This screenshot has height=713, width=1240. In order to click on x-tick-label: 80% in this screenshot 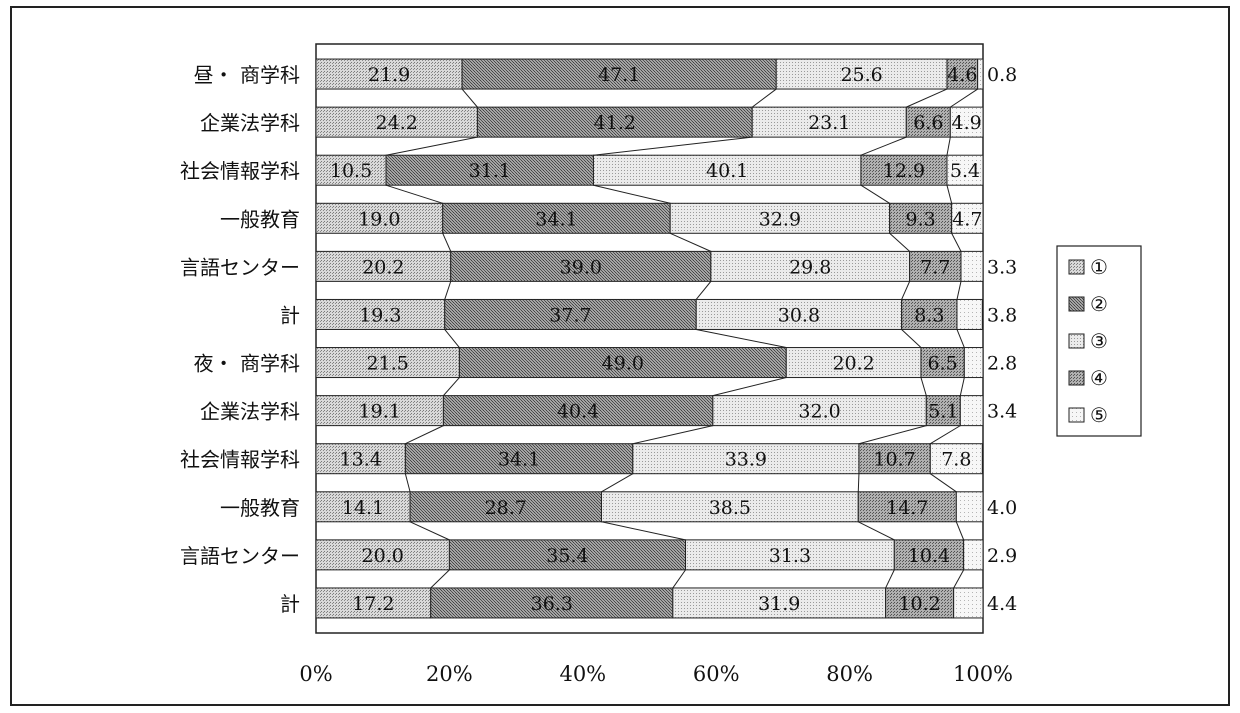, I will do `click(849, 674)`.